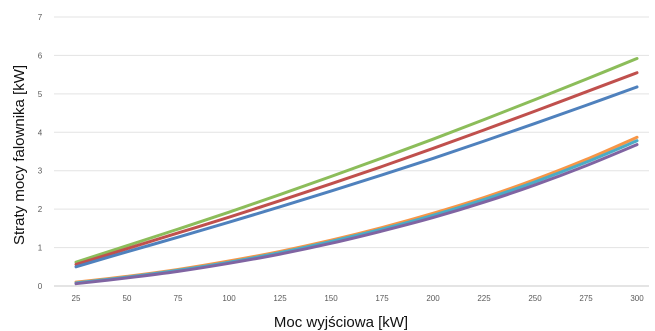 This screenshot has width=655, height=331. Describe the element at coordinates (40, 209) in the screenshot. I see `y-tick-label-2: 2` at that location.